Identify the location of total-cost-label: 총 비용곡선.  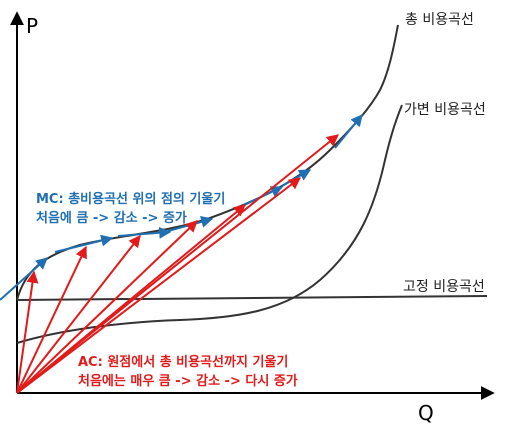
(439, 20).